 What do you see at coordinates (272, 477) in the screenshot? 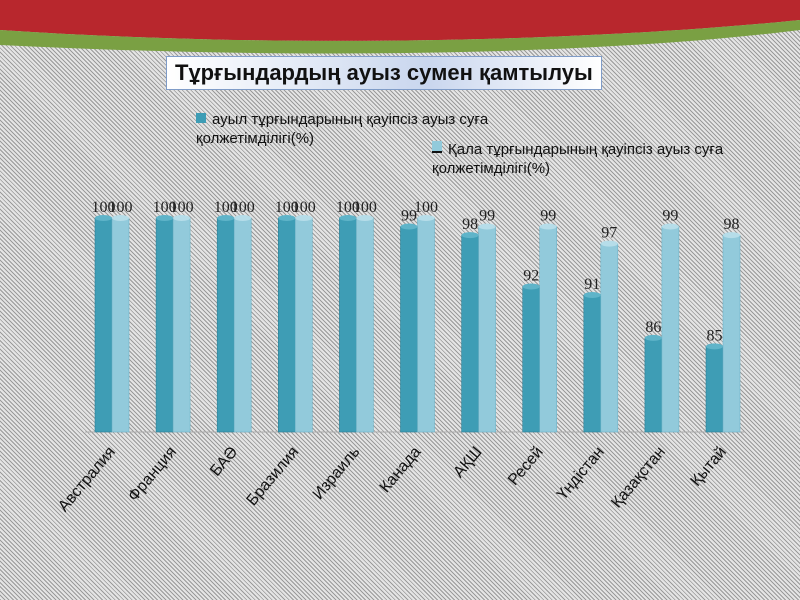
I see `category-label: Бразилия` at bounding box center [272, 477].